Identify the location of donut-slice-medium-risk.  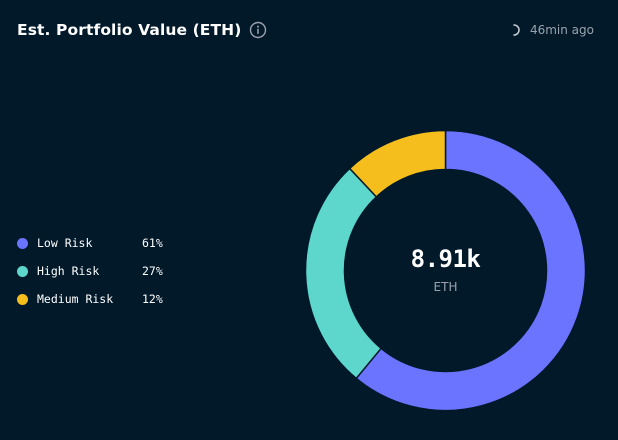
(397, 163).